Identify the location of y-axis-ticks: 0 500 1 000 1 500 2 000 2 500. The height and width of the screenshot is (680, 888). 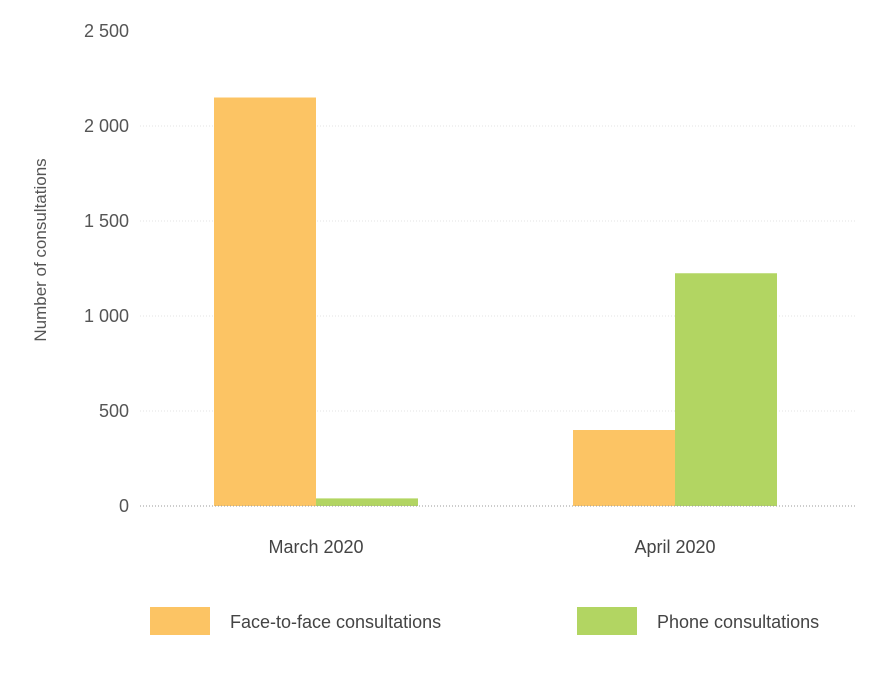
(106, 268).